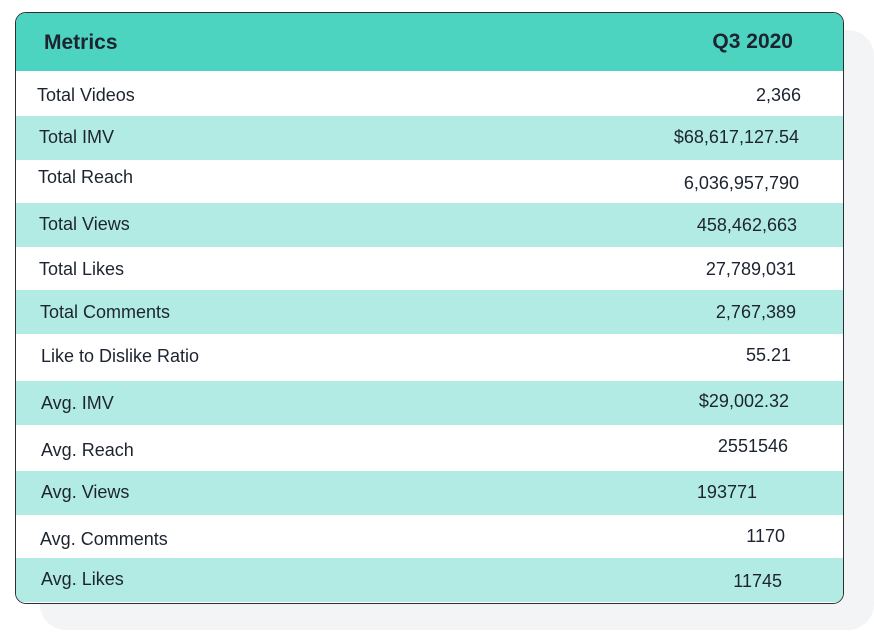 The image size is (874, 644). I want to click on table-row: Like to Dislike Ratio 55.21, so click(429, 356).